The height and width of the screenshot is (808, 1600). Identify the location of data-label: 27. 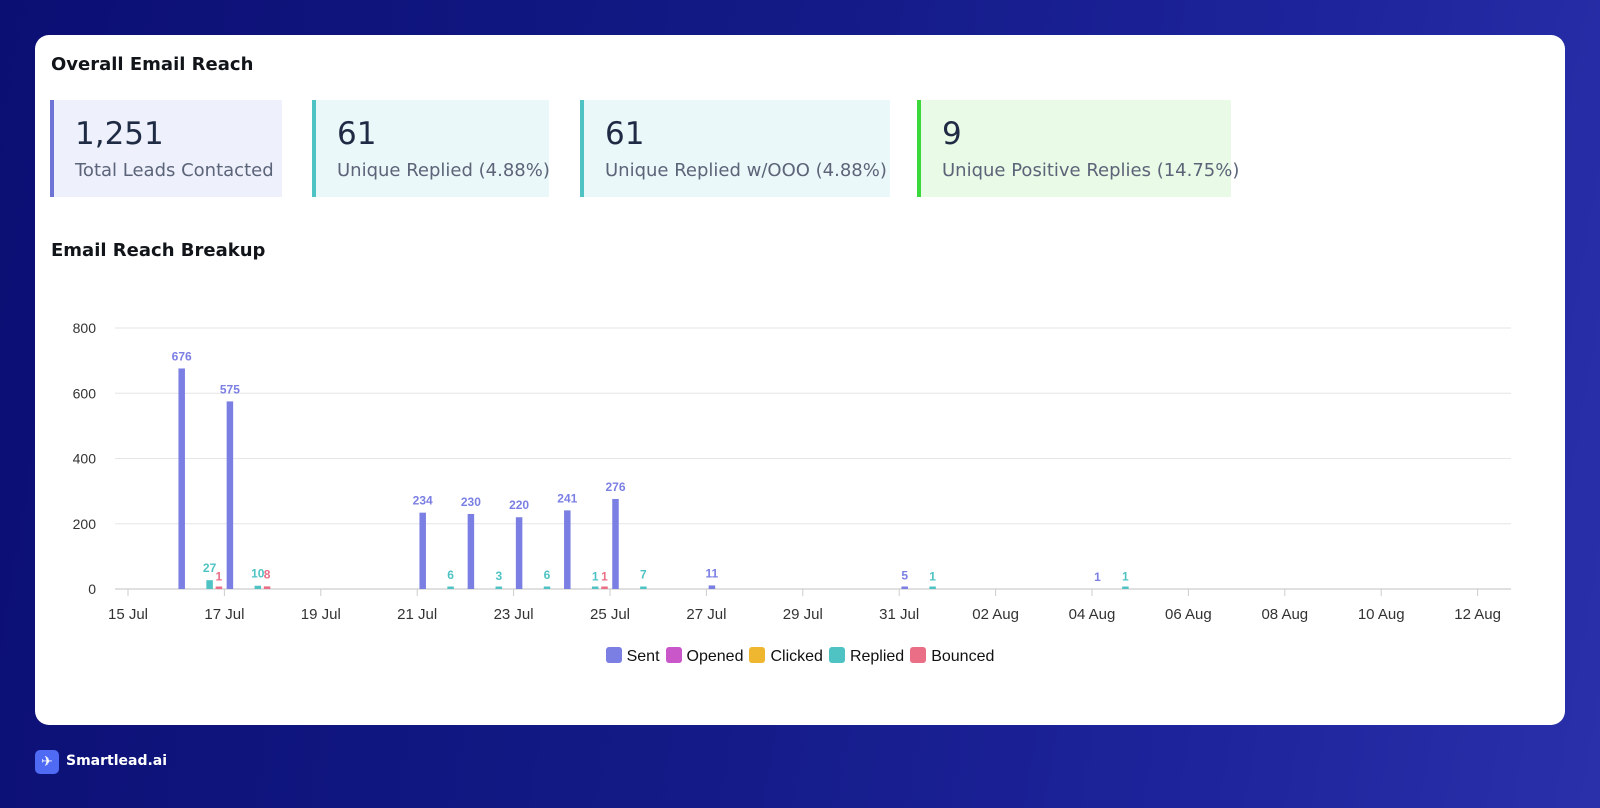
(210, 568).